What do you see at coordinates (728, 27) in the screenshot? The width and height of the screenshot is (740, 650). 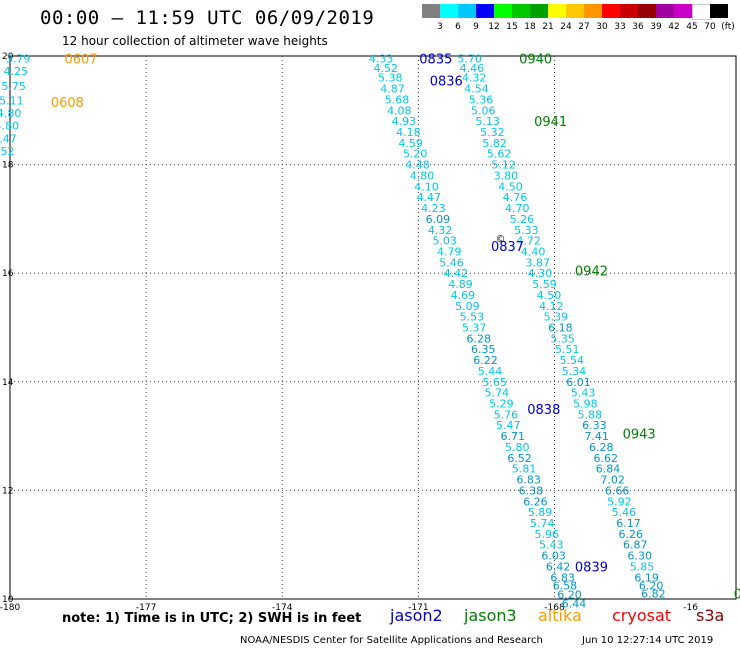 I see `scale-label: (ft)` at bounding box center [728, 27].